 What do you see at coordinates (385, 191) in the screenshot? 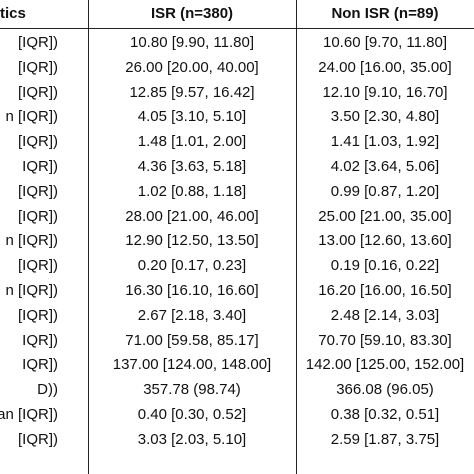
I see `non-isr-value: 0.99 [0.87, 1.20]` at bounding box center [385, 191].